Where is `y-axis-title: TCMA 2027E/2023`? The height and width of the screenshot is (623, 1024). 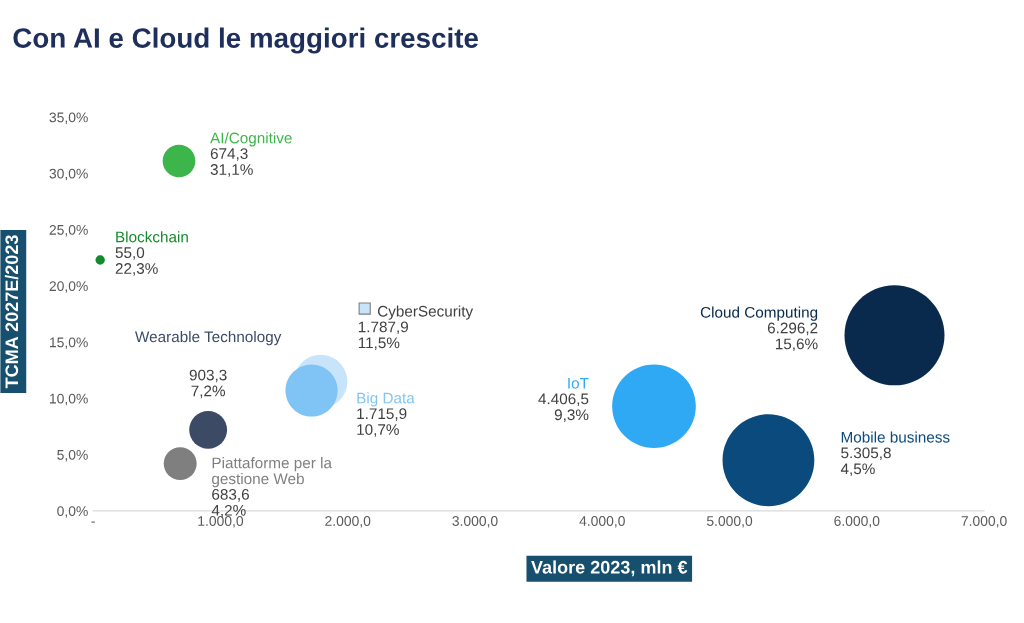
y-axis-title: TCMA 2027E/2023 is located at coordinates (11, 312).